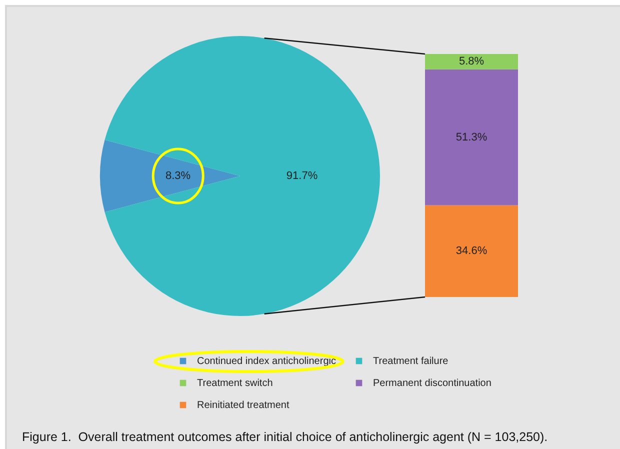  What do you see at coordinates (302, 176) in the screenshot?
I see `data-label: 91.7%` at bounding box center [302, 176].